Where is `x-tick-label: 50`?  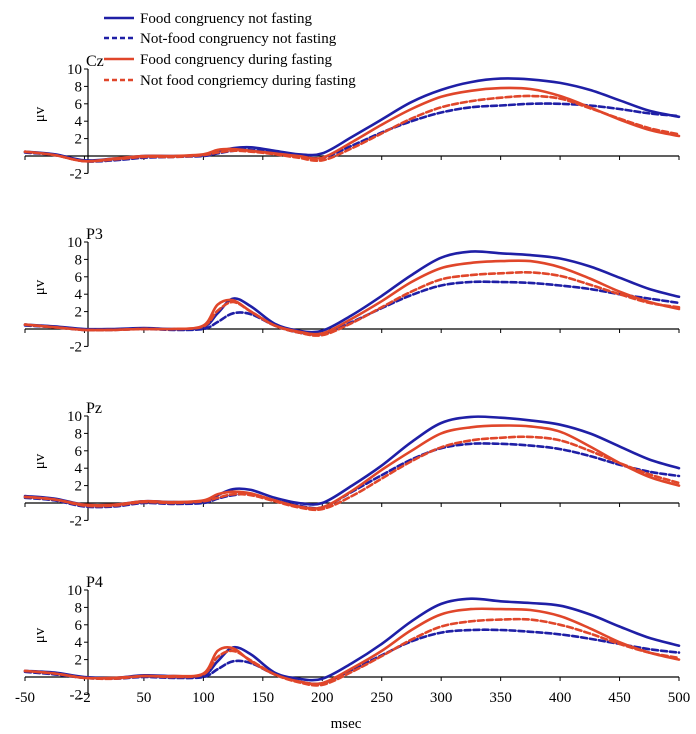
x-tick-label: 50 is located at coordinates (143, 698).